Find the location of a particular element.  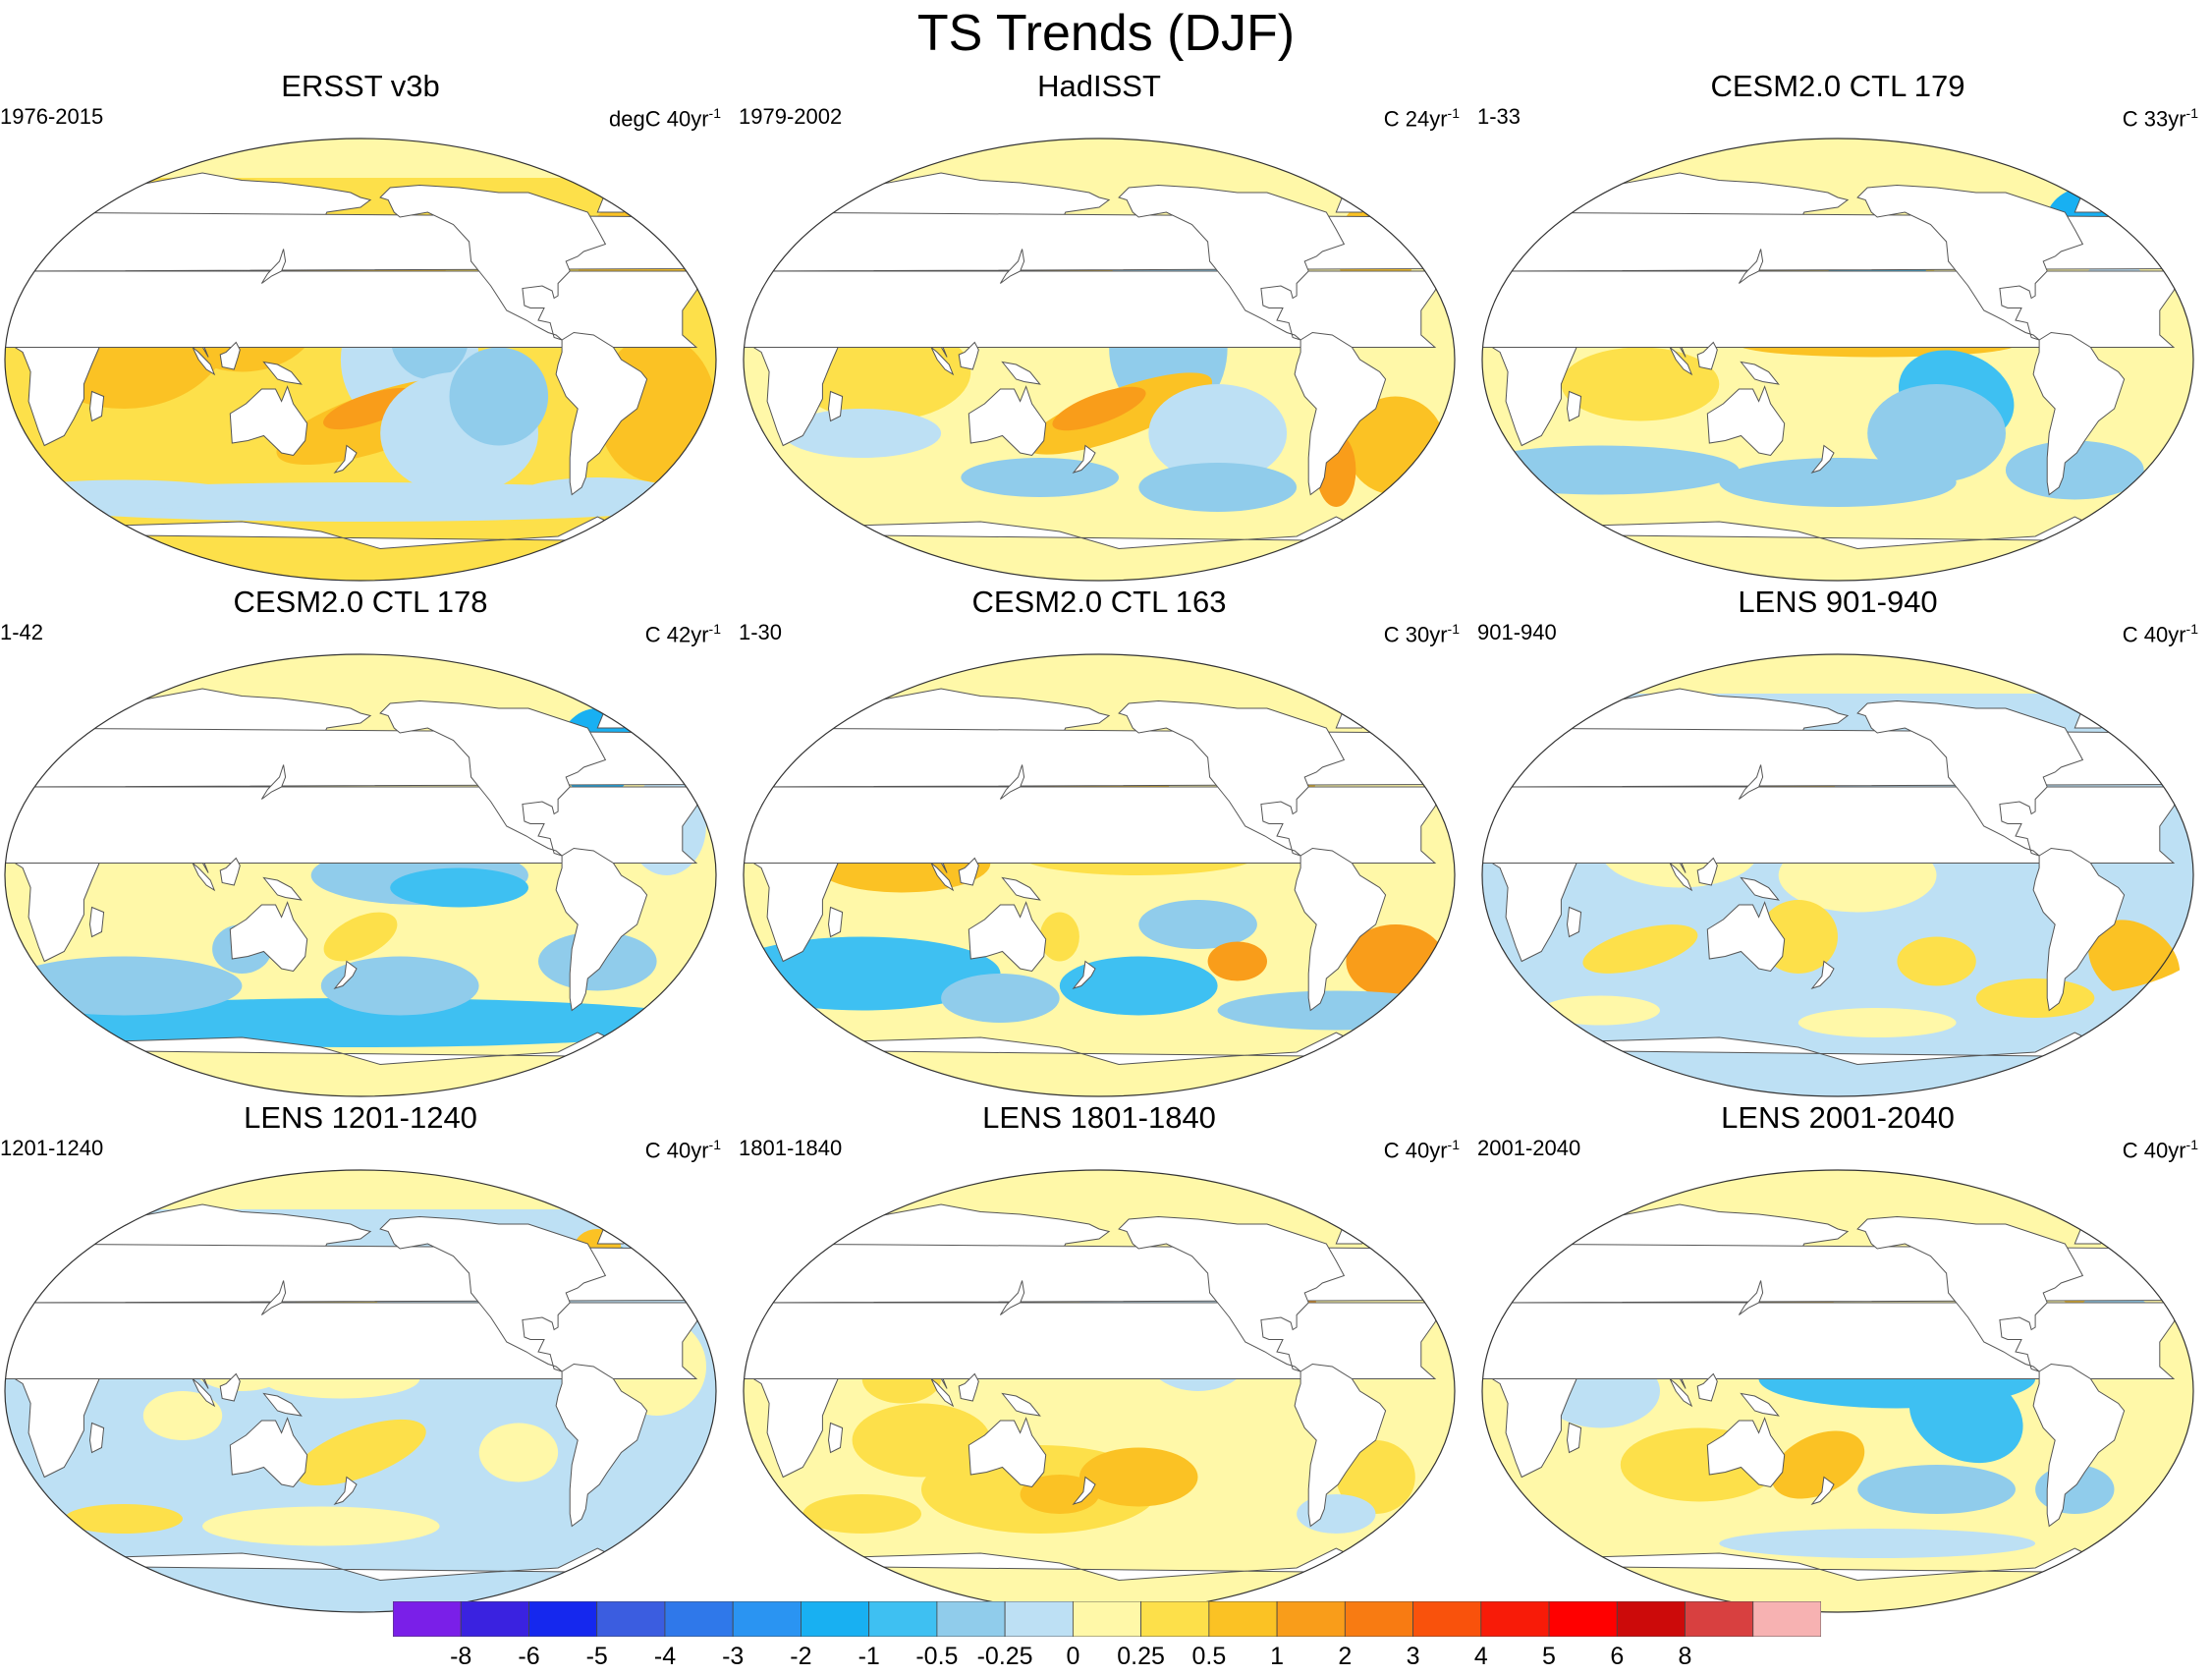

colorbar-tick-label: 4 is located at coordinates (1480, 1657).